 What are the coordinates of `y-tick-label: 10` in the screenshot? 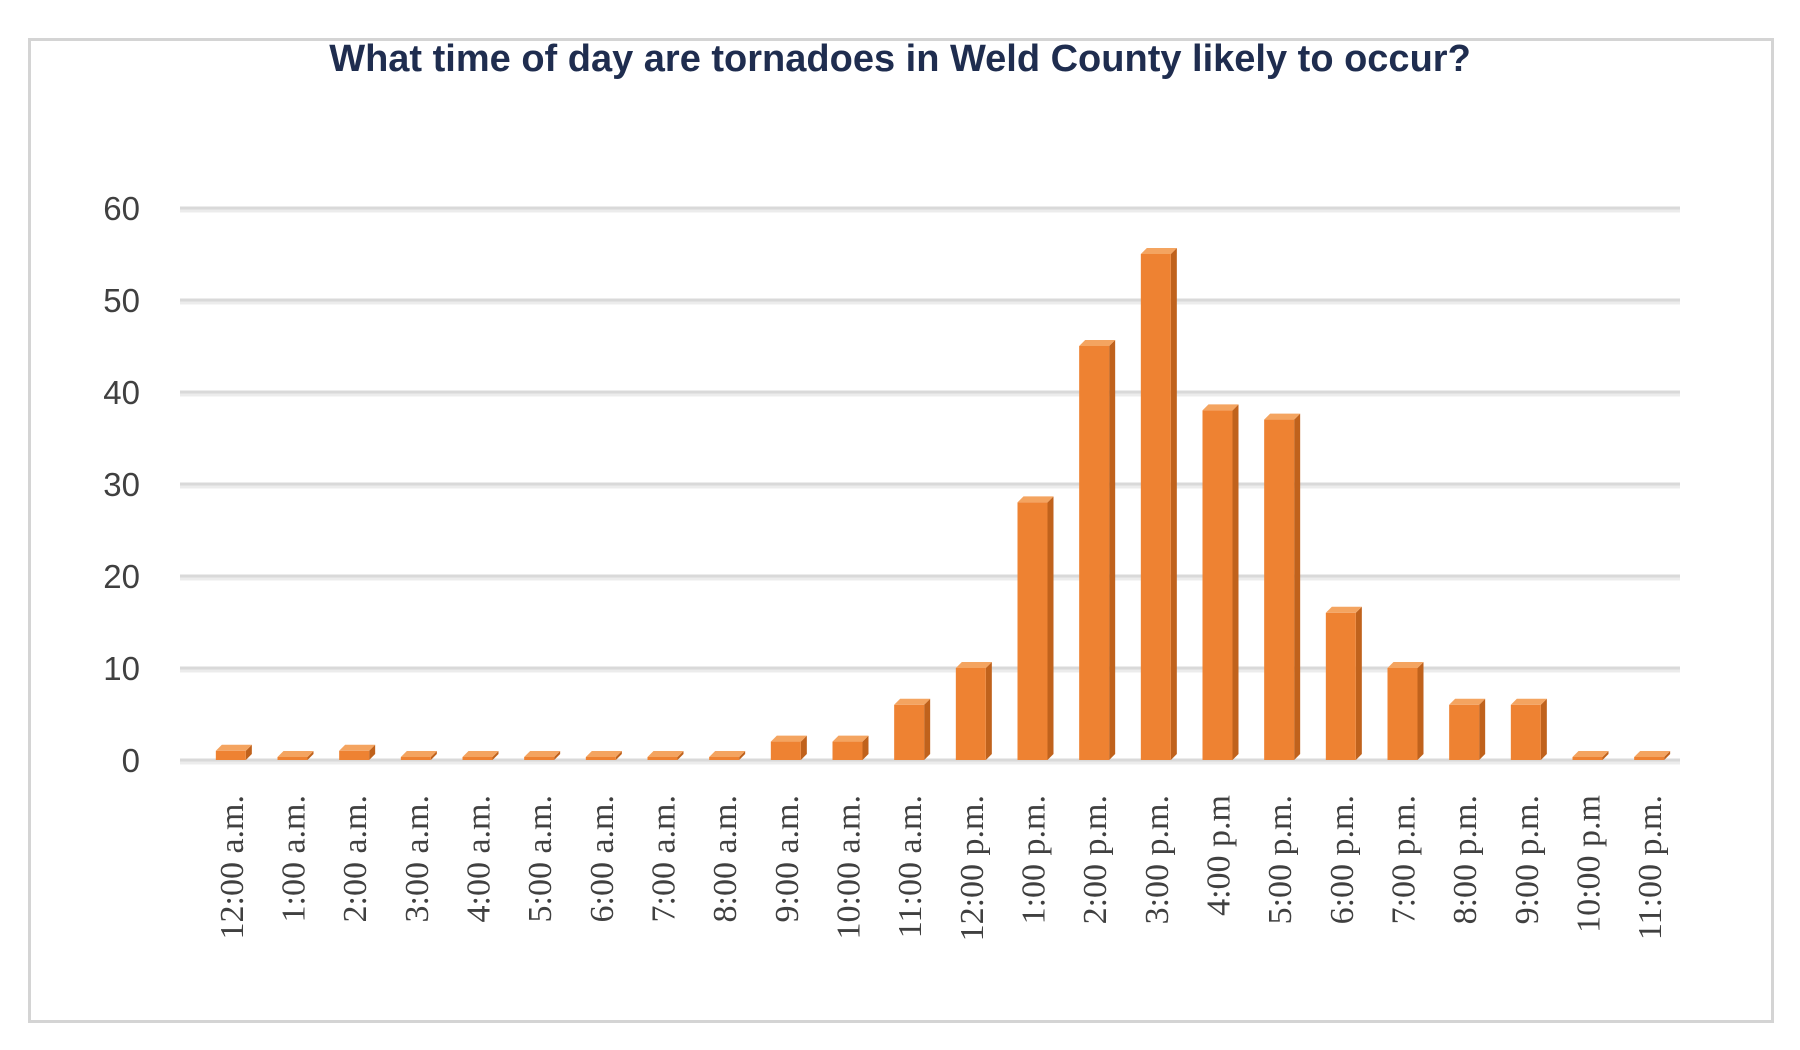 It's located at (121, 668).